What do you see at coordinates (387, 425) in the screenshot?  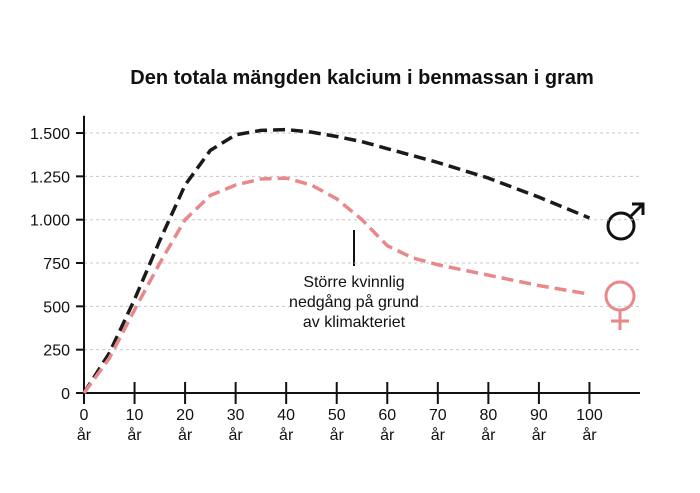 I see `x-tick-label: 60 år` at bounding box center [387, 425].